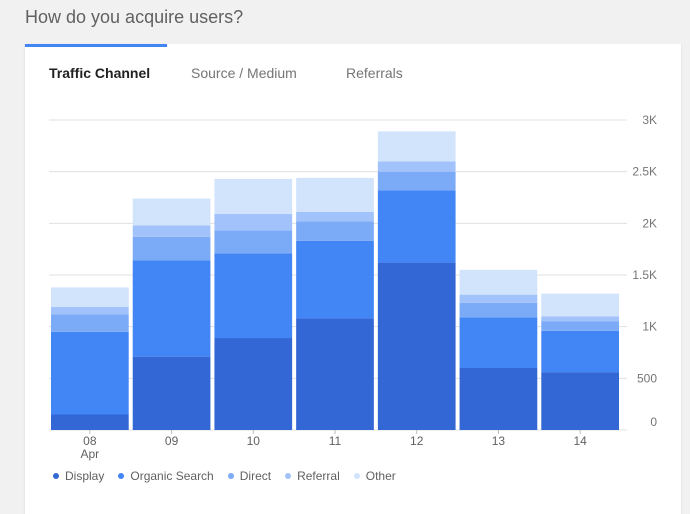  I want to click on page-title: How do you acquire users?, so click(134, 17).